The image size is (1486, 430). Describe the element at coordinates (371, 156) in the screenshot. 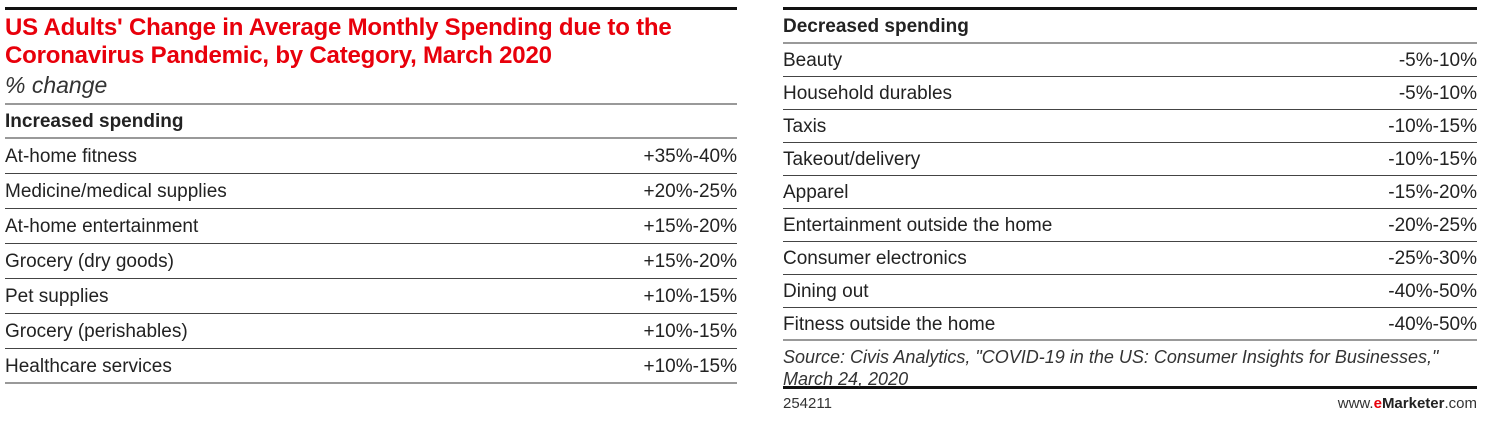

I see `table-row: At-home fitness +35%-40%` at that location.